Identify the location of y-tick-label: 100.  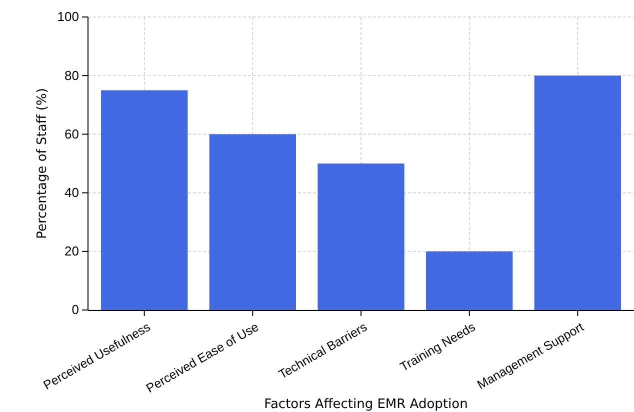
(68, 16).